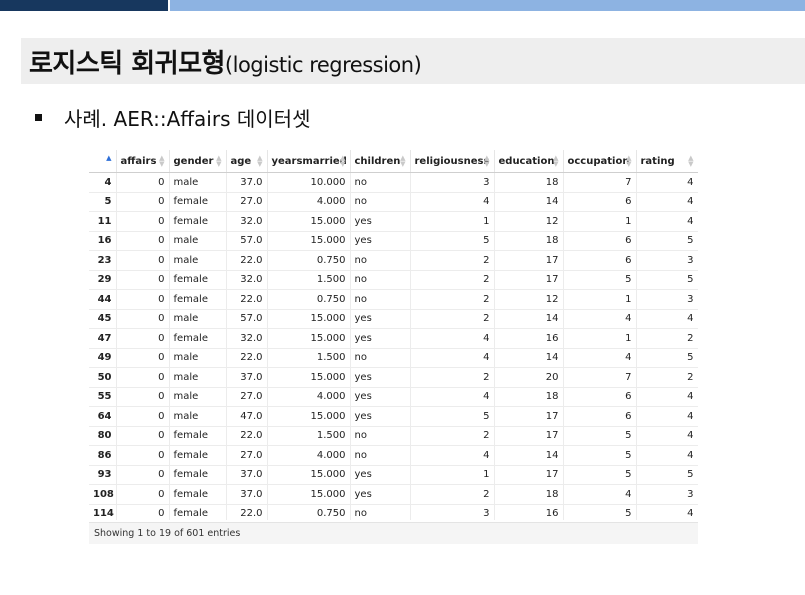 The image size is (805, 595). Describe the element at coordinates (241, 161) in the screenshot. I see `column-header-label: age` at that location.